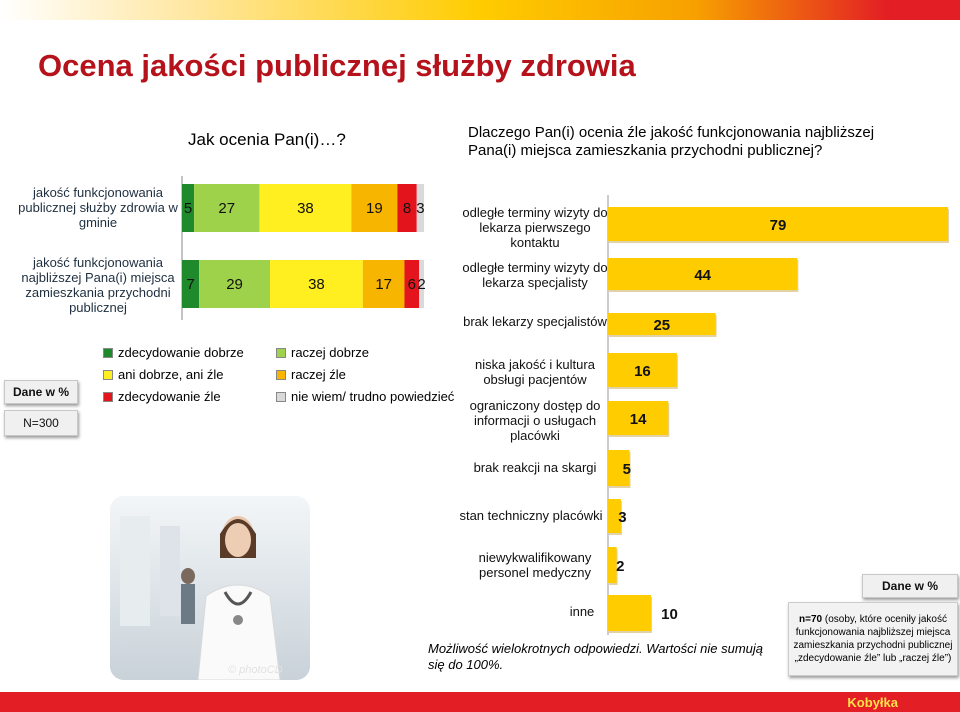 The width and height of the screenshot is (960, 712). What do you see at coordinates (267, 139) in the screenshot?
I see `left-chart-header: Jak ocenia Pan(i)…?` at bounding box center [267, 139].